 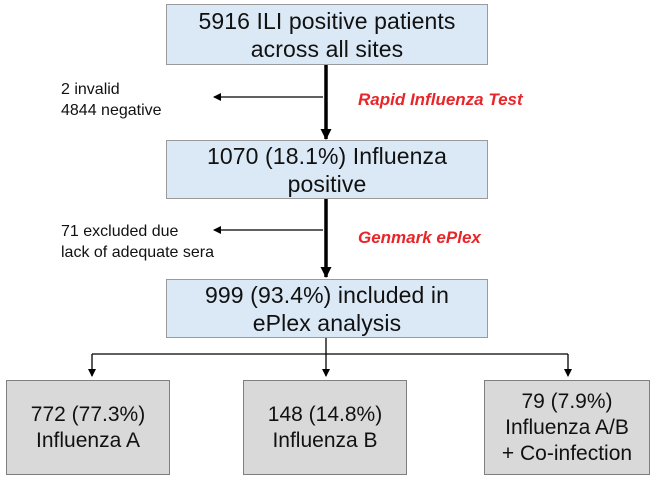 What do you see at coordinates (567, 453) in the screenshot?
I see `outcome-text-line: + Co-infection` at bounding box center [567, 453].